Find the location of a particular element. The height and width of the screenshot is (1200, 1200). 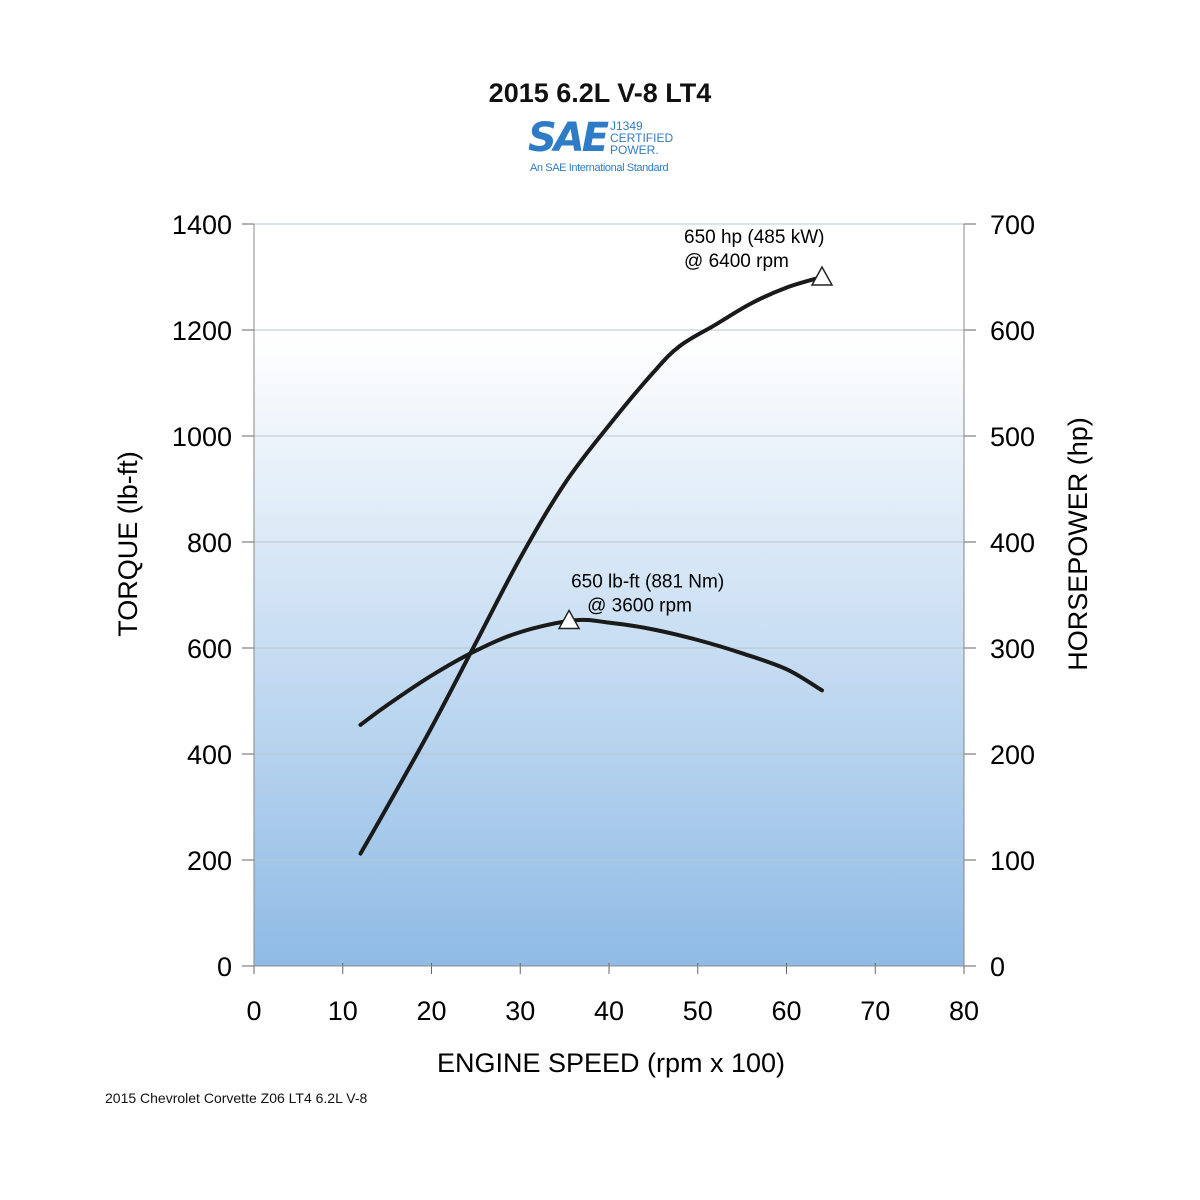

y-axis-left-label: TORQUE (lb-ft) is located at coordinates (128, 544).